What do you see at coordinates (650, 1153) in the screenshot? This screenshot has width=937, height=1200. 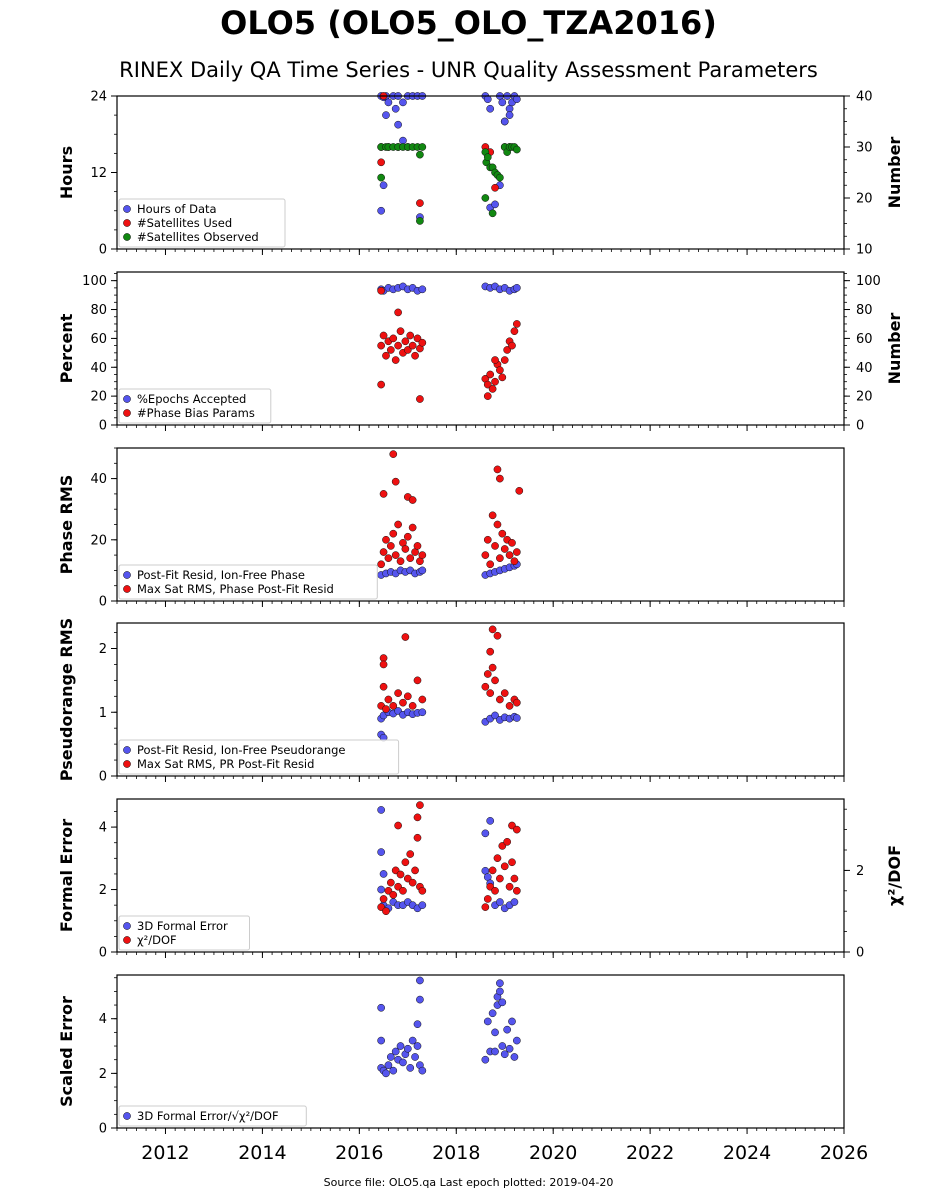 I see `x-tick-label: 2022` at bounding box center [650, 1153].